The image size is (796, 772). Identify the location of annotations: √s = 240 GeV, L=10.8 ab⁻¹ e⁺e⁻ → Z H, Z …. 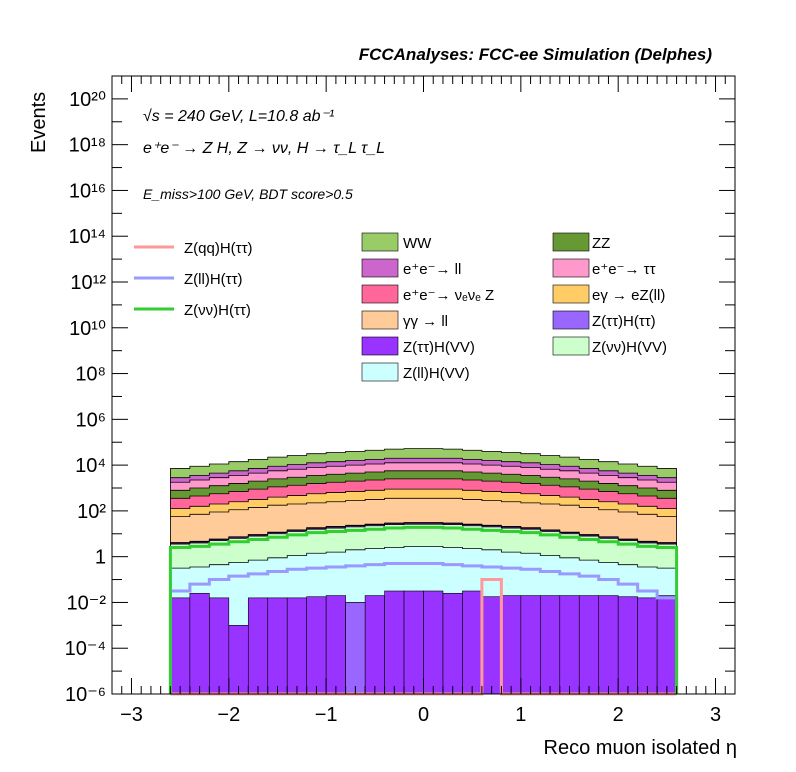
(264, 155).